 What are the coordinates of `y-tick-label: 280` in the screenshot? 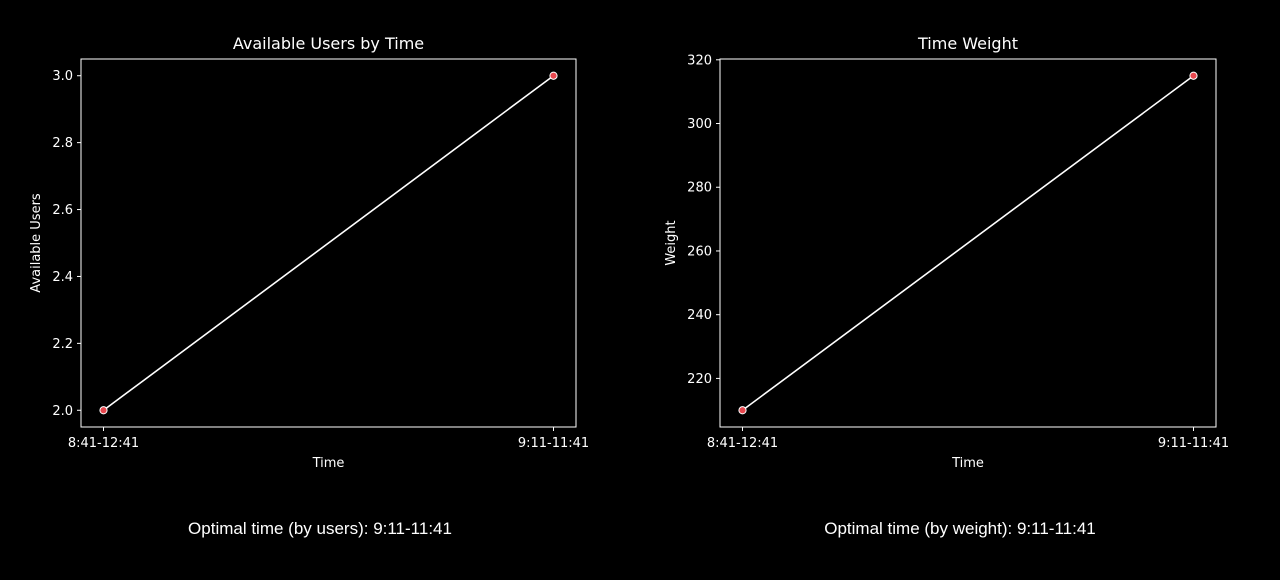 It's located at (699, 188).